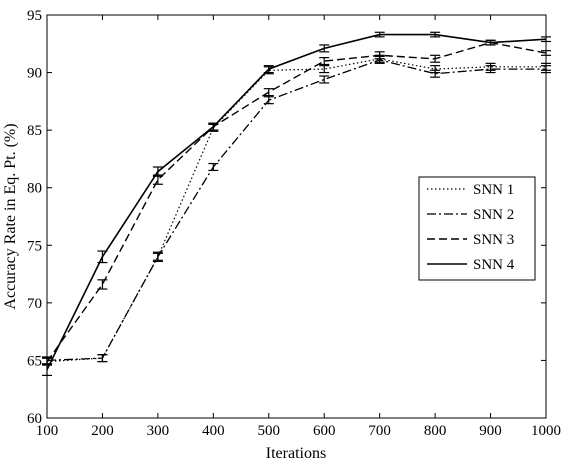  What do you see at coordinates (435, 431) in the screenshot?
I see `x-tick-label: 800` at bounding box center [435, 431].